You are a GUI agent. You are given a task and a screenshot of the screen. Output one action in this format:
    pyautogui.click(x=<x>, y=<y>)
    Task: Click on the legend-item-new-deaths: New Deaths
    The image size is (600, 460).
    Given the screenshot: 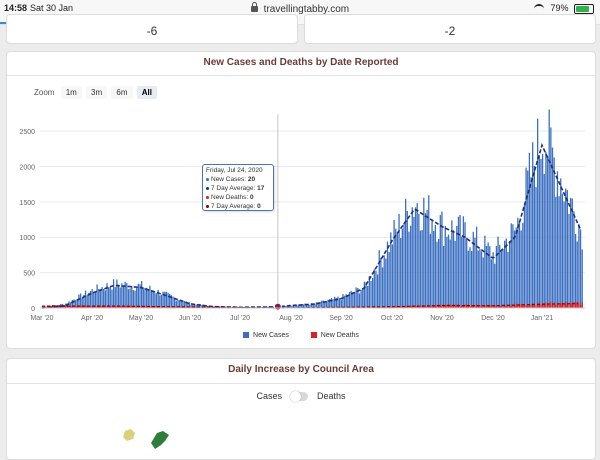 What is the action you would take?
    pyautogui.click(x=335, y=335)
    